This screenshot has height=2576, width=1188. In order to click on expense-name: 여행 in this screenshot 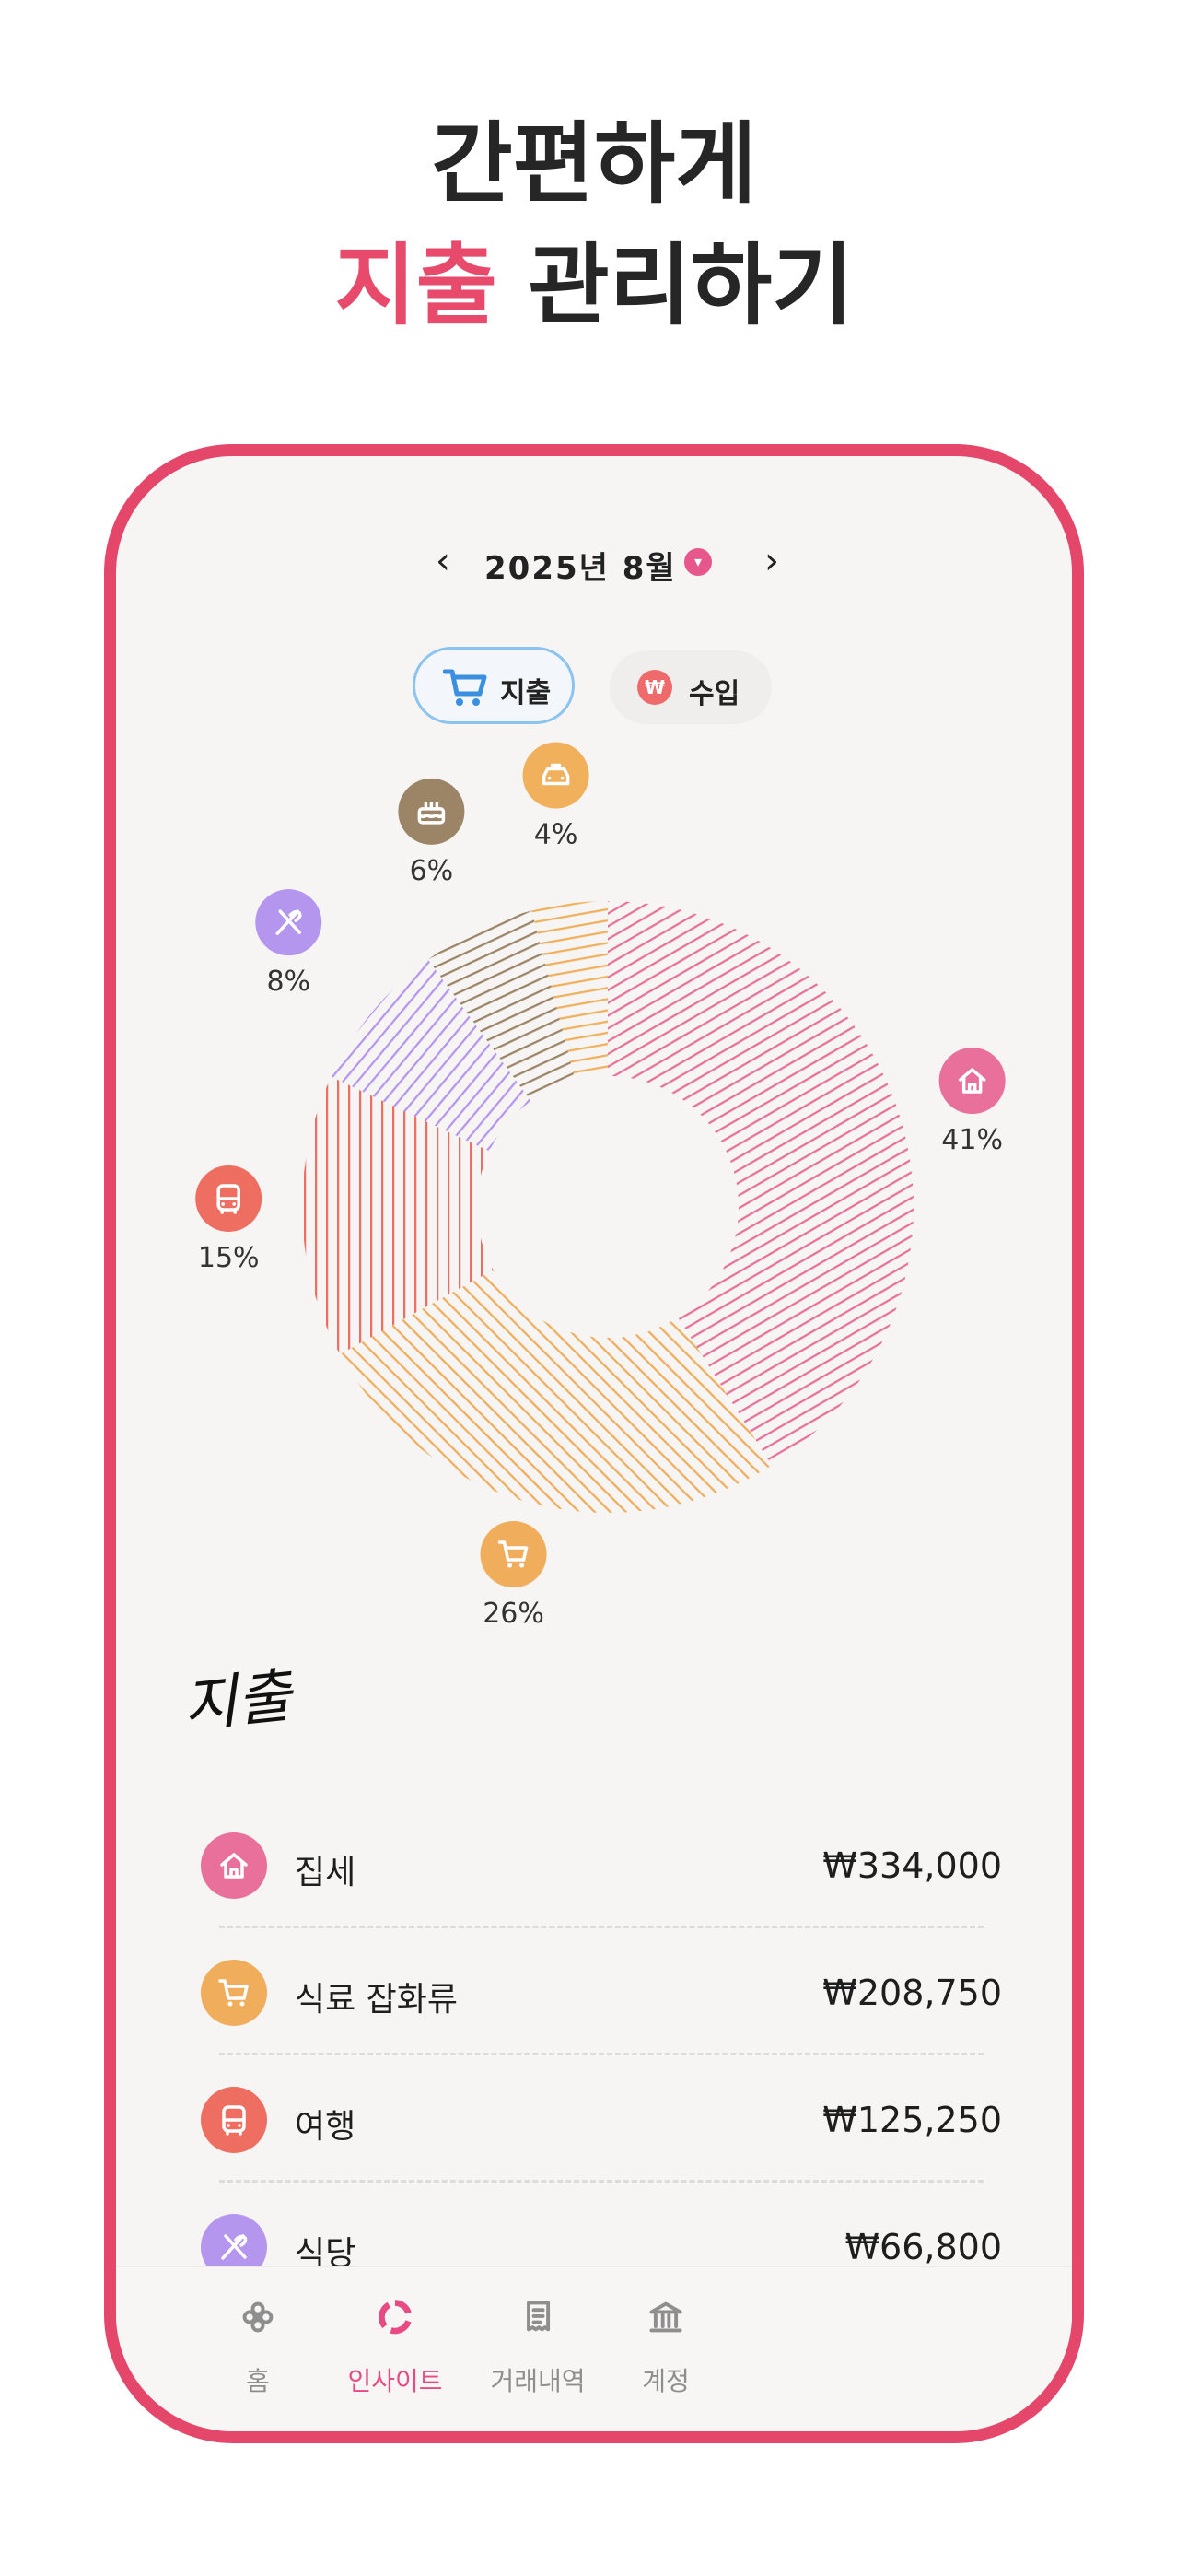, I will do `click(325, 2127)`.